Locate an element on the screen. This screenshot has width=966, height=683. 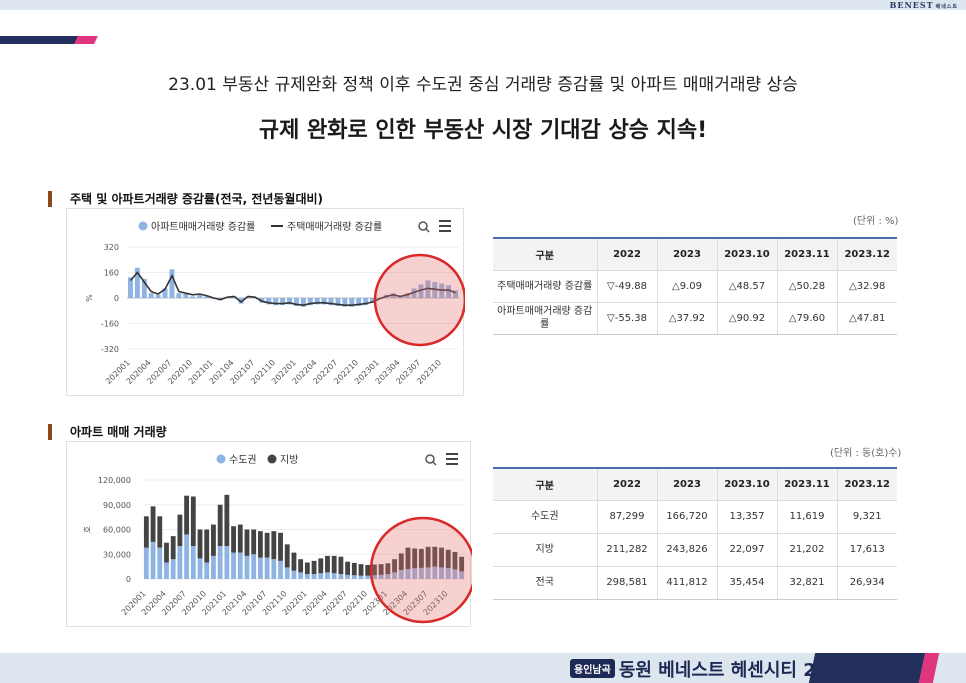
table-cell: ▽-55.38 is located at coordinates (627, 318).